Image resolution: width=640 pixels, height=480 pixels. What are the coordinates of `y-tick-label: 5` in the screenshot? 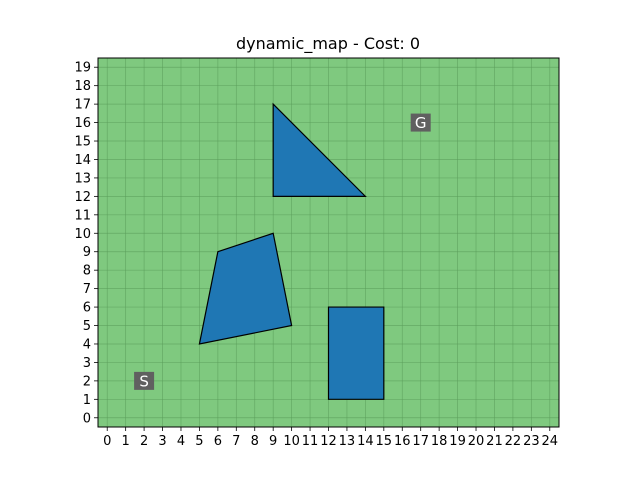 It's located at (87, 326).